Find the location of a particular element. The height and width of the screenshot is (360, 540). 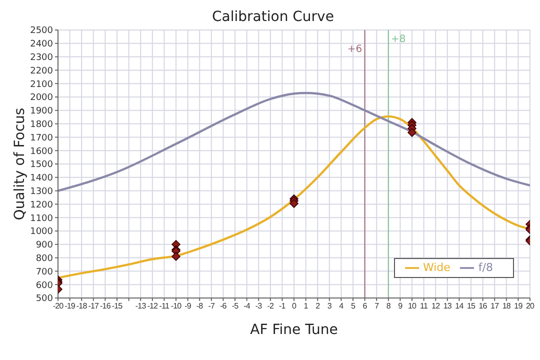

x-tick-label: 2 is located at coordinates (318, 306).